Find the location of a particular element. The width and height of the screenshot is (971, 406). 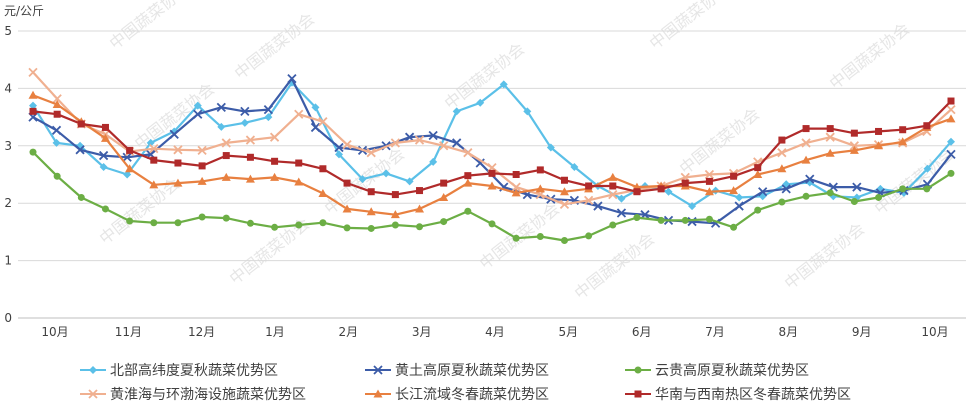

y-tick-label: 1 is located at coordinates (8, 261).